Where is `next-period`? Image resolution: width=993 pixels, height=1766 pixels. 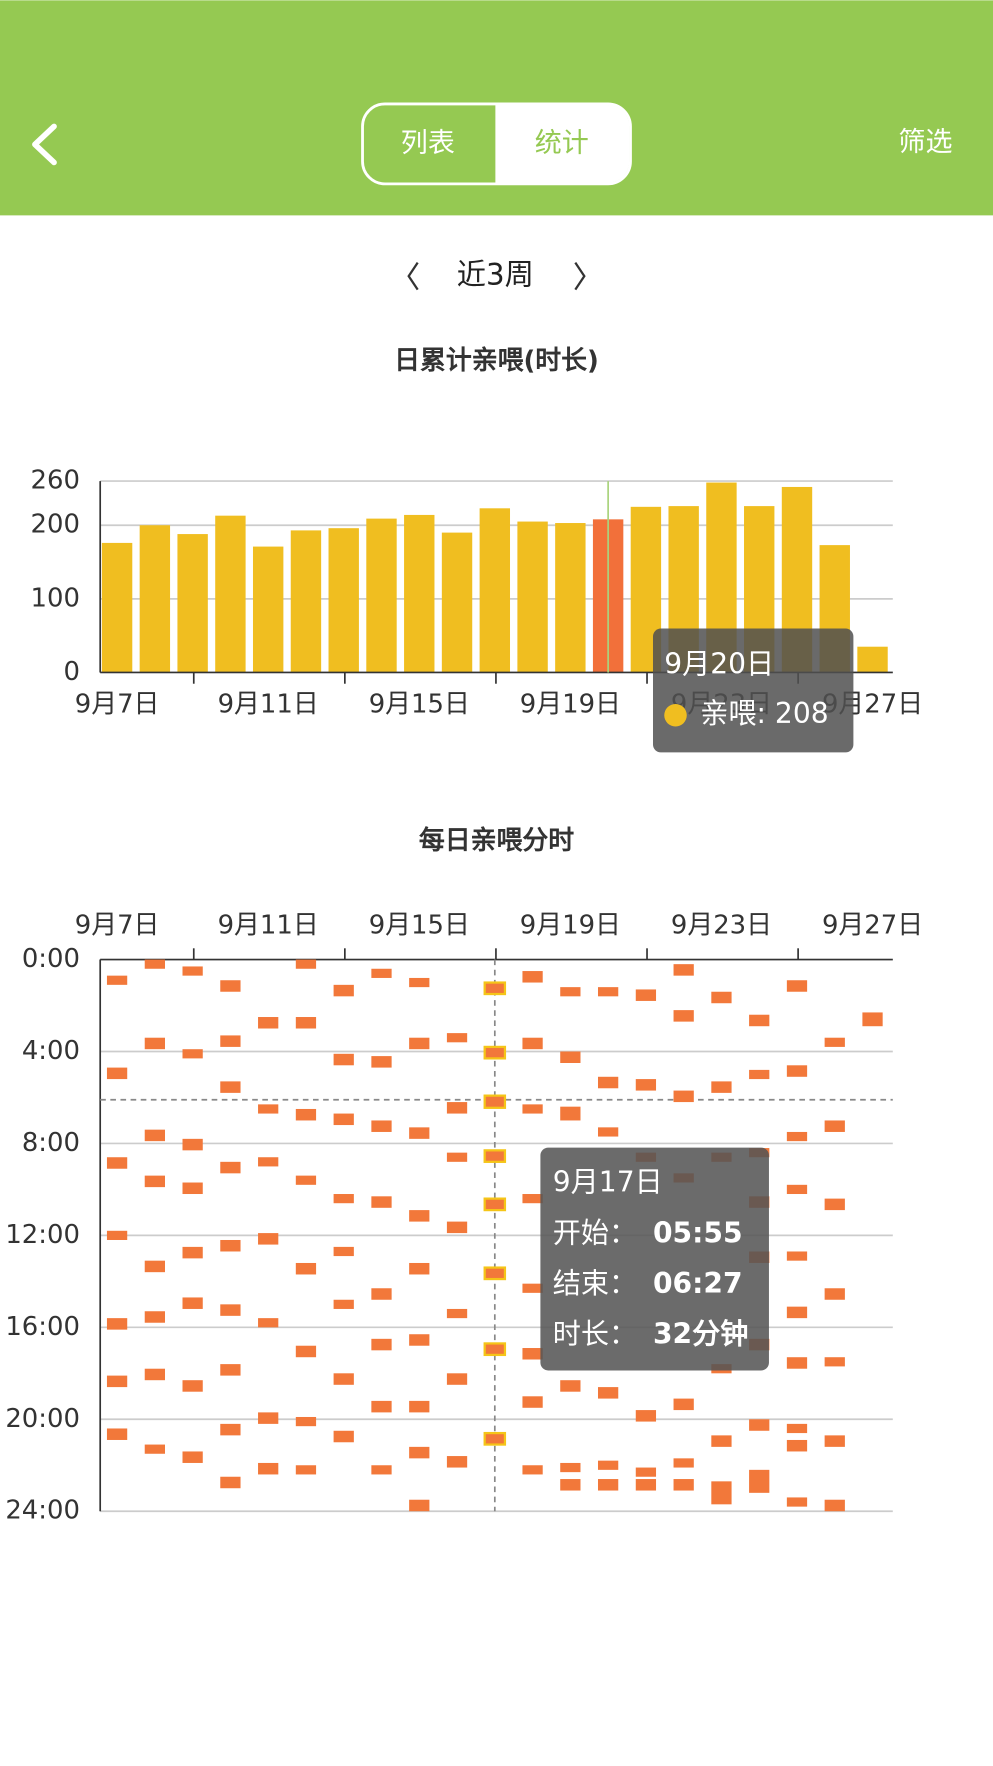
next-period is located at coordinates (580, 276).